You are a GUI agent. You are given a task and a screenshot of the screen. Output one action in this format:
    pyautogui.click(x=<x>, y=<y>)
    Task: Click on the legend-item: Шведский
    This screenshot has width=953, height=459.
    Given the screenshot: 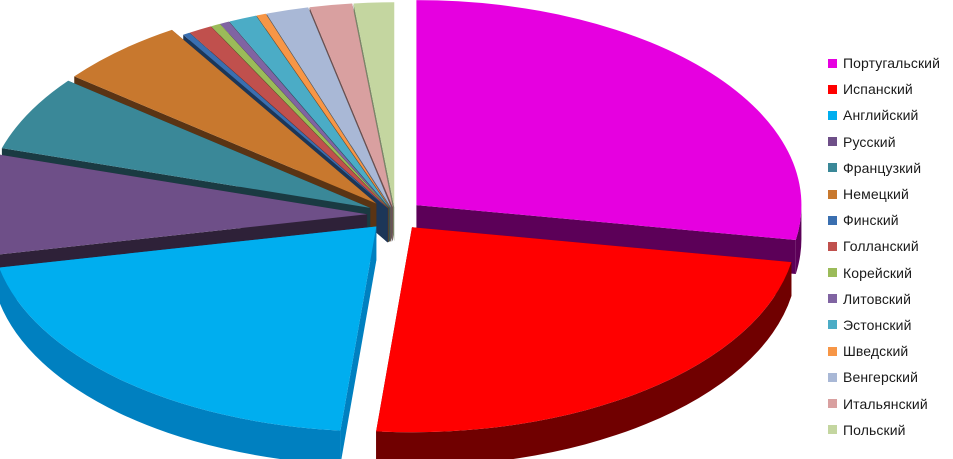 What is the action you would take?
    pyautogui.click(x=890, y=351)
    